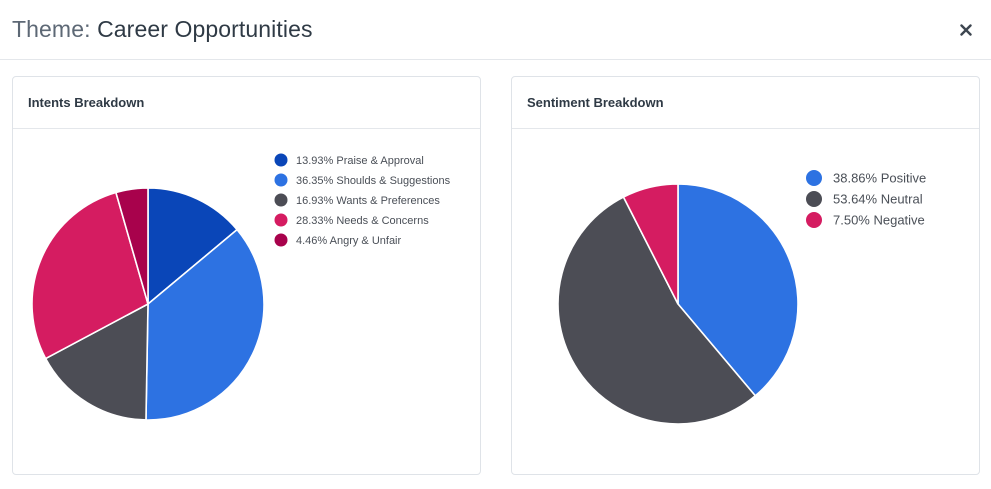  I want to click on theme-name: Career Opportunities, so click(205, 29).